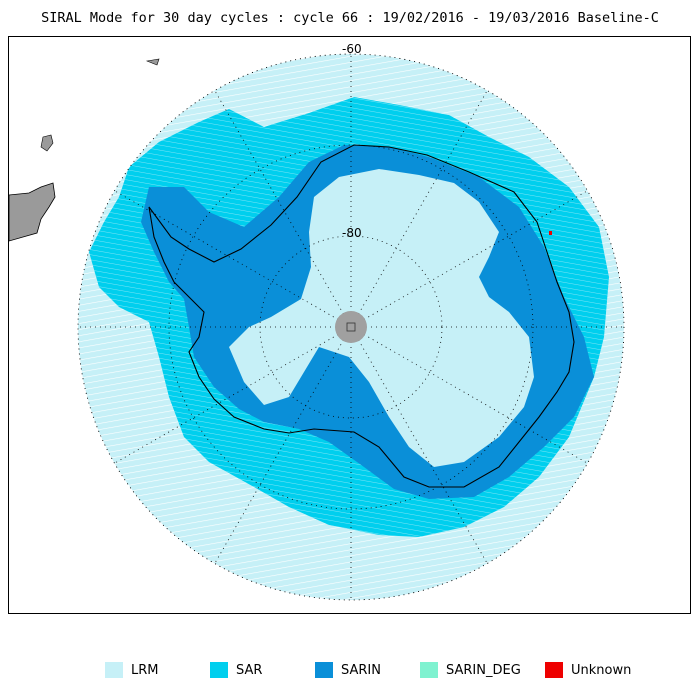  I want to click on legend-item-sarin: SARIN, so click(348, 670).